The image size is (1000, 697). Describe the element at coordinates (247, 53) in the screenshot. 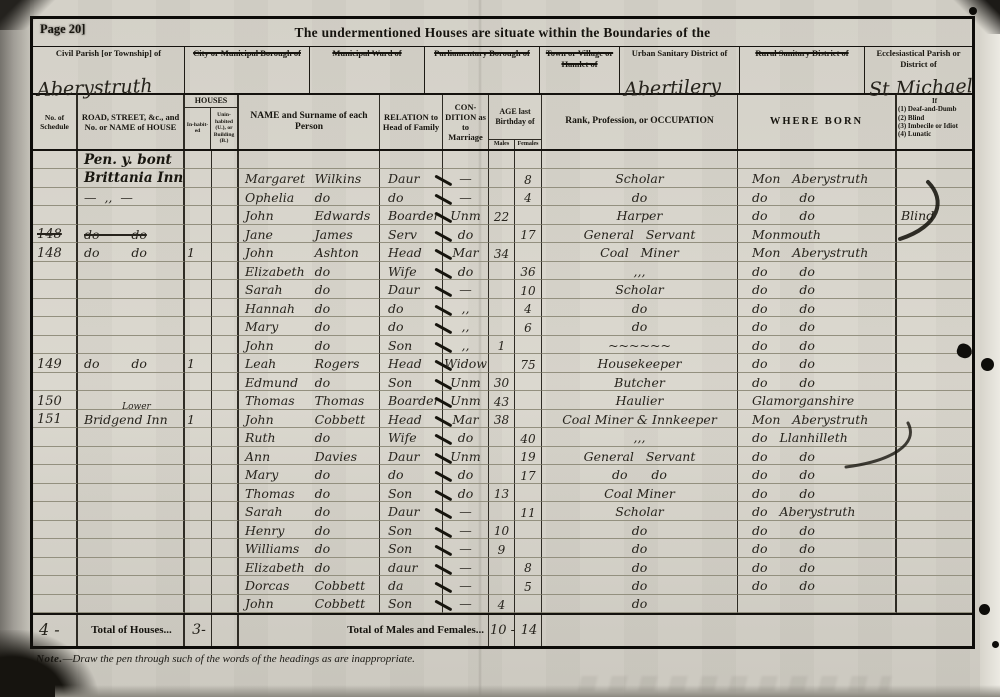

I see `district-field-label: City or Municipal Borough of` at that location.